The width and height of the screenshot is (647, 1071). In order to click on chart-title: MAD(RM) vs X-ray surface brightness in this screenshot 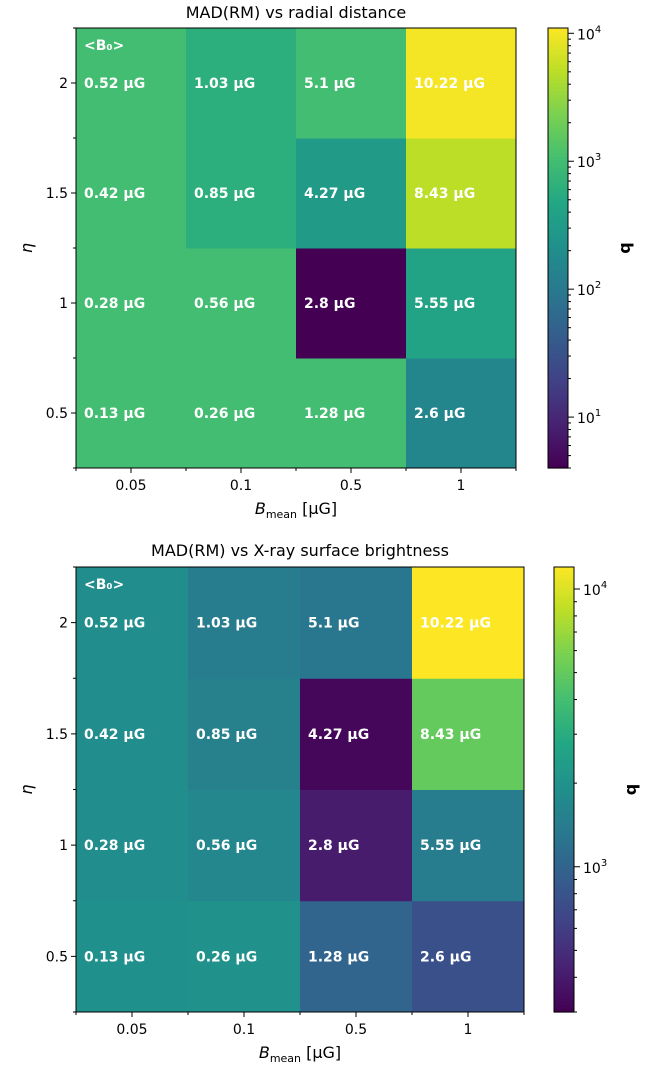, I will do `click(300, 550)`.